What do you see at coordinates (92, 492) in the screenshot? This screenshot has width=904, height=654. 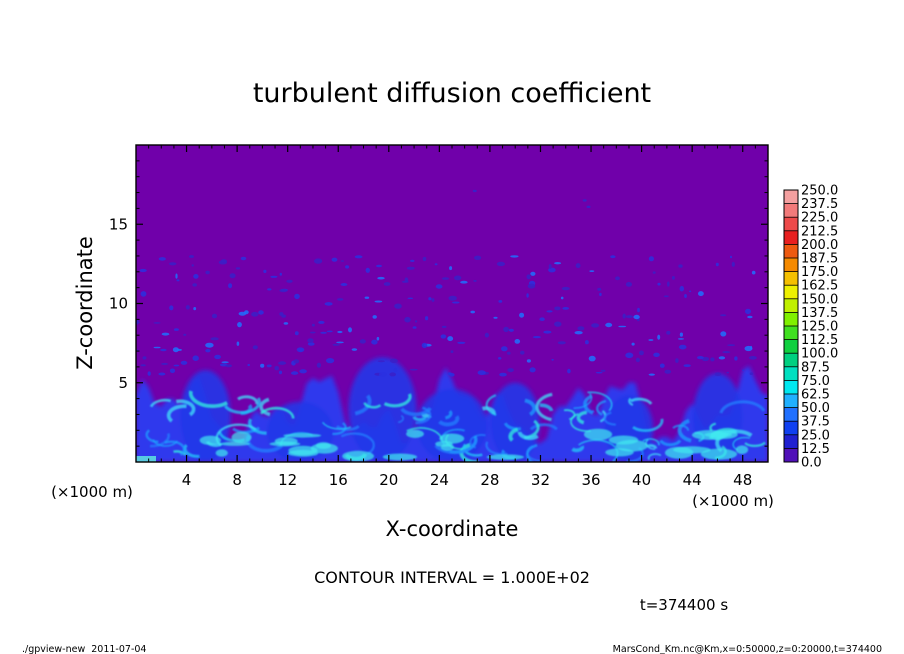 I see `y-axis-units: (×1000 m)` at bounding box center [92, 492].